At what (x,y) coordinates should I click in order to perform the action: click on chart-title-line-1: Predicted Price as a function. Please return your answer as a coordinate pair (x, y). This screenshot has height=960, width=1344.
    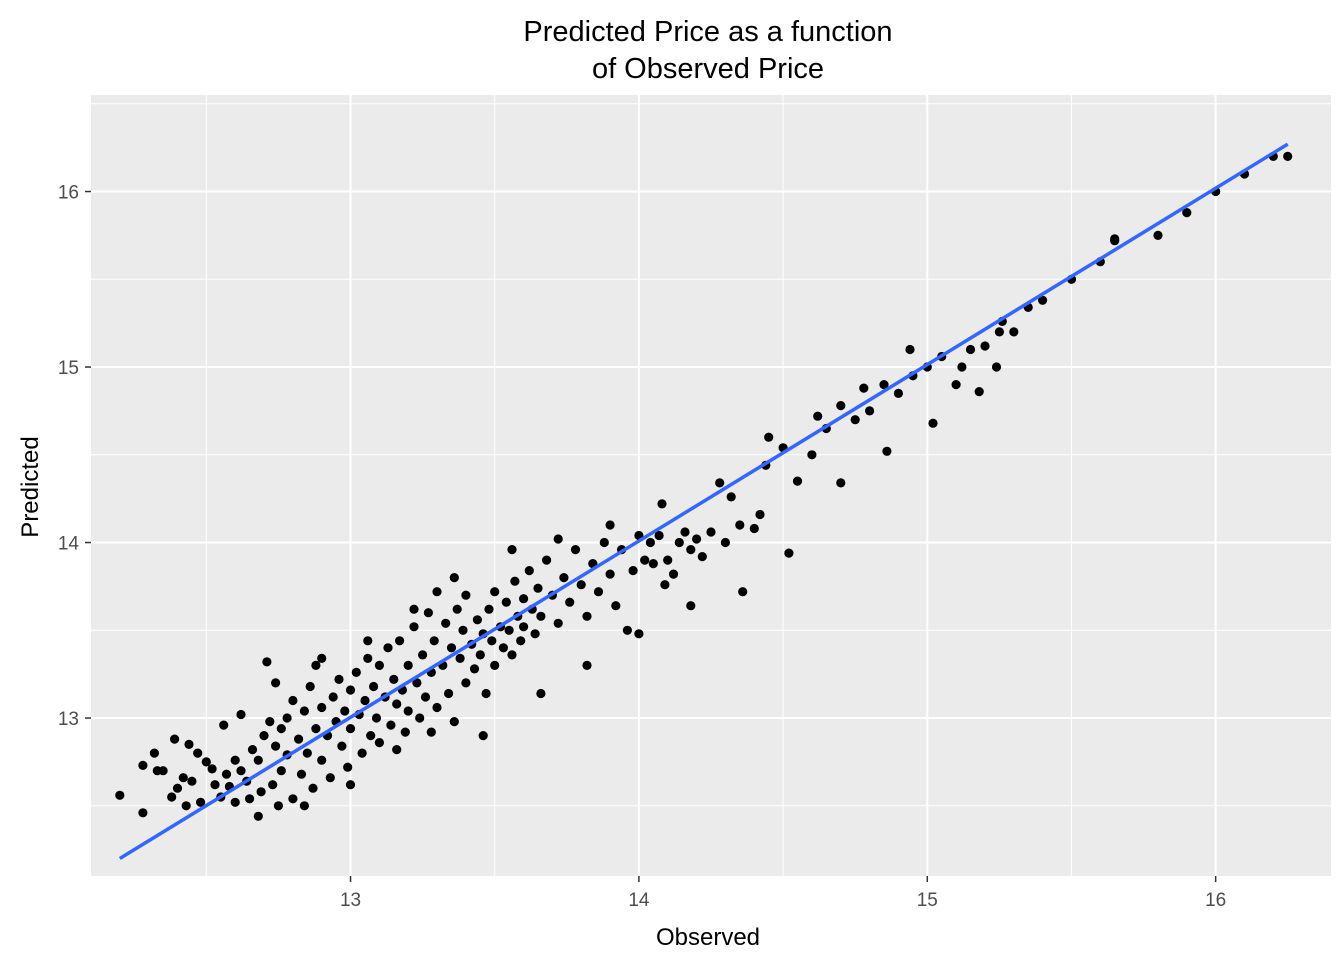
    Looking at the image, I should click on (707, 32).